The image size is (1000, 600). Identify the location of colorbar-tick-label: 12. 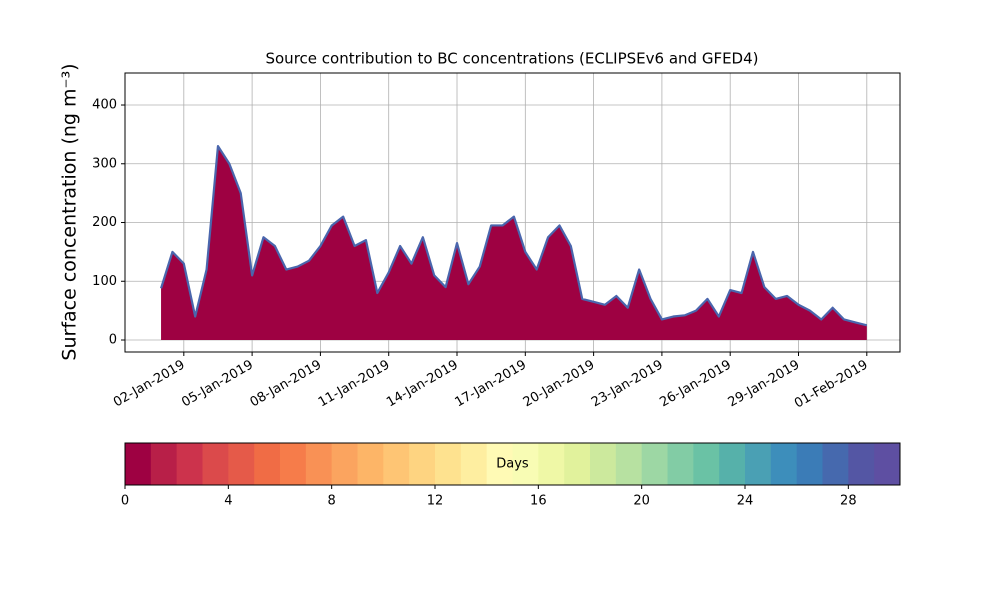
(435, 501).